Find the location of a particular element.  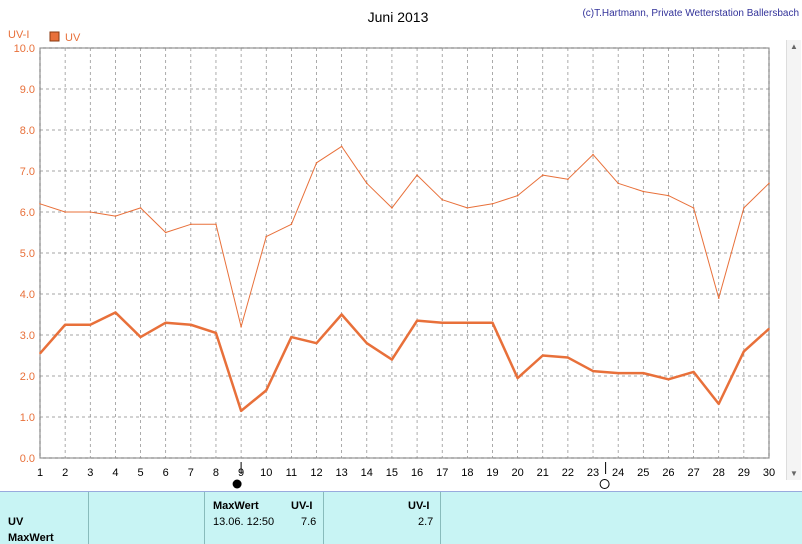

mean-header: UV-I is located at coordinates (419, 506).